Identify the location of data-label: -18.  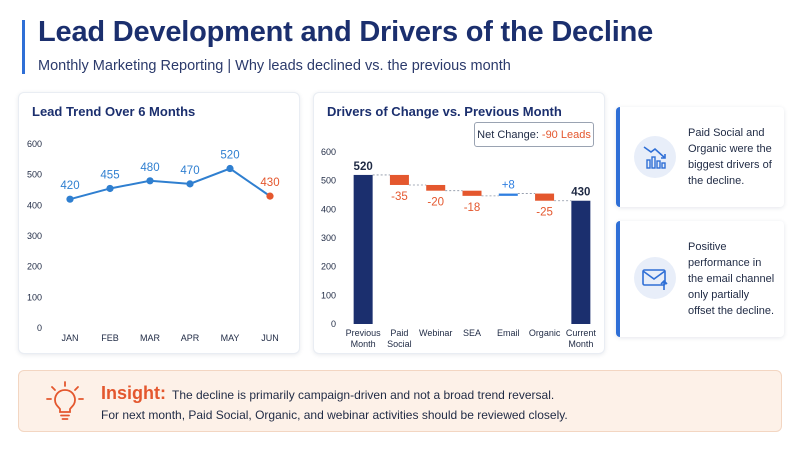
(472, 208).